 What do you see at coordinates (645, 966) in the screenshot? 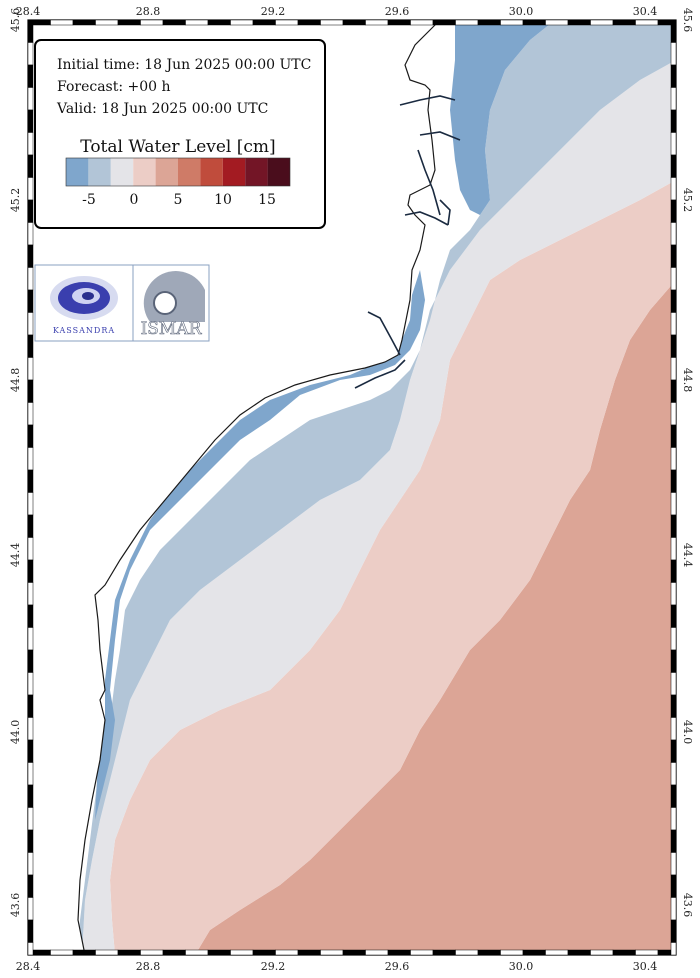
I see `lon-label: 30.4` at bounding box center [645, 966].